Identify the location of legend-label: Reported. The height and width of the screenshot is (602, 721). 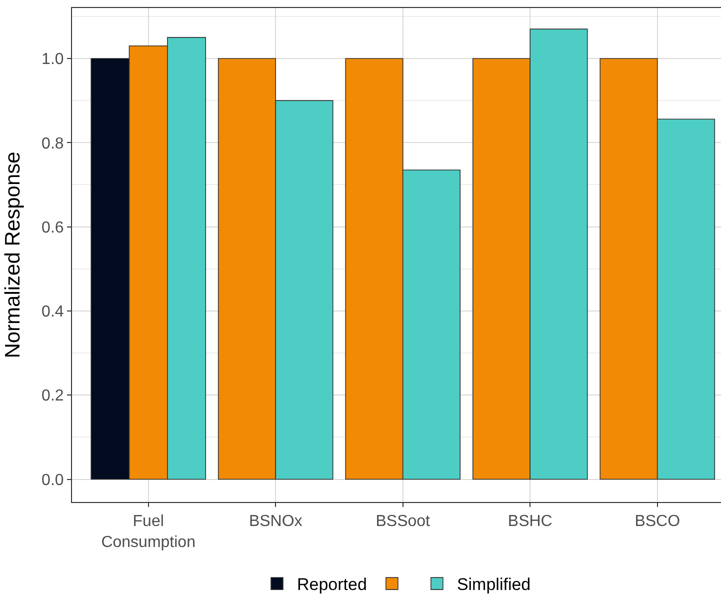
(332, 584).